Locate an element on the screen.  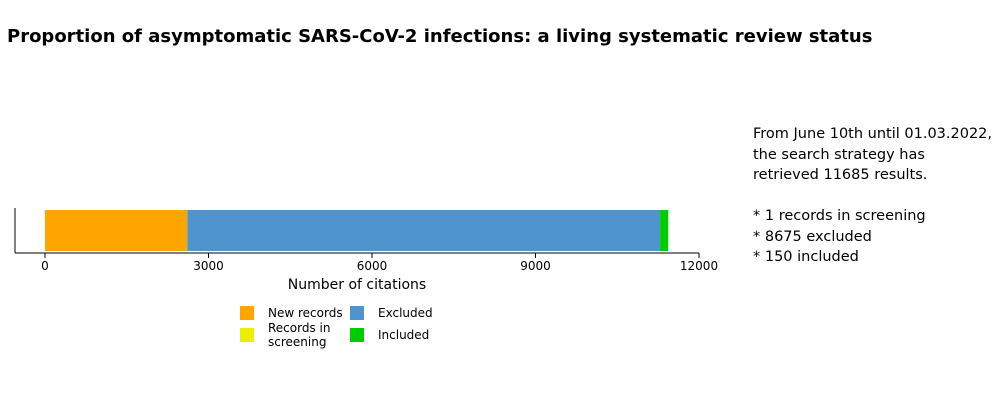
x-tick-label: 6000 is located at coordinates (372, 266).